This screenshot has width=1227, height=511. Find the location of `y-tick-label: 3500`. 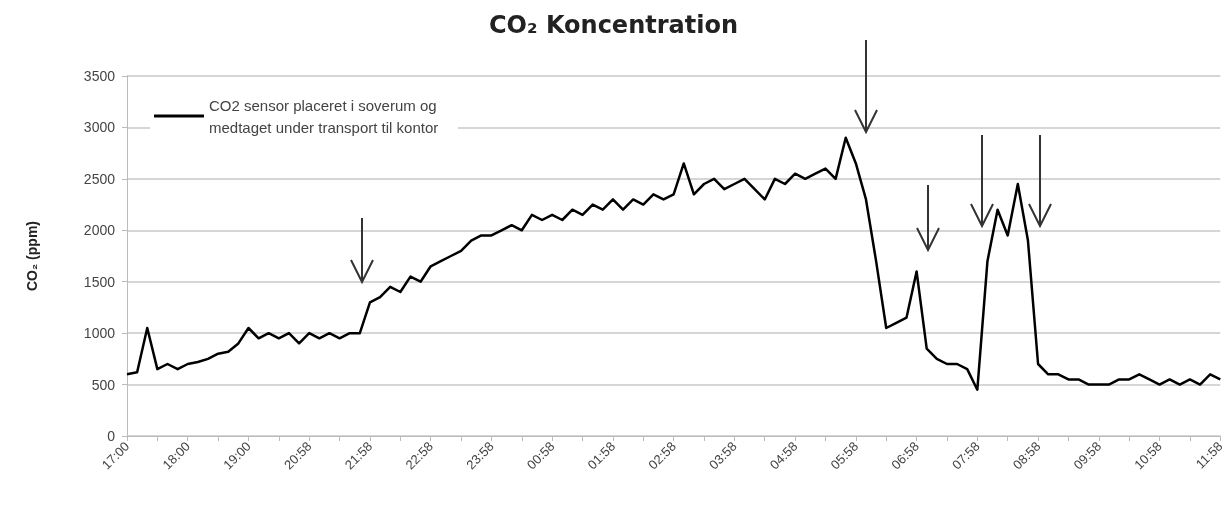

y-tick-label: 3500 is located at coordinates (99, 76).